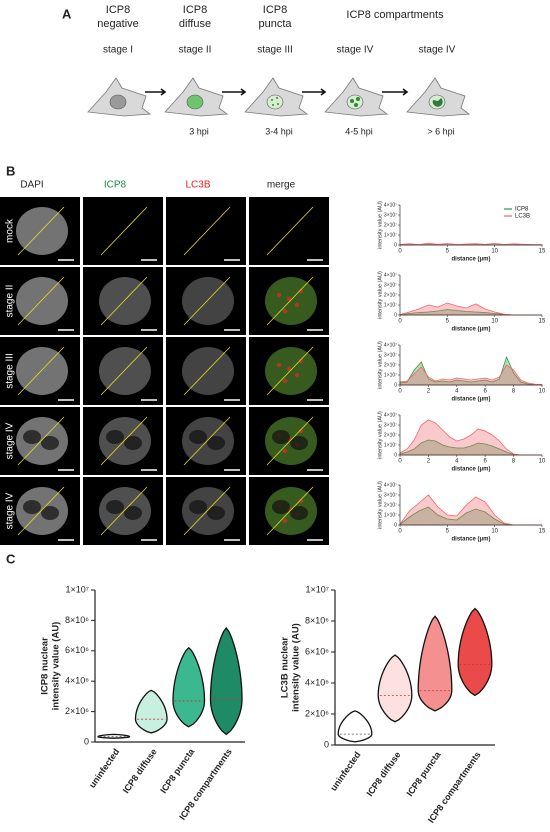  I want to click on stage-label: stage I, so click(118, 50).